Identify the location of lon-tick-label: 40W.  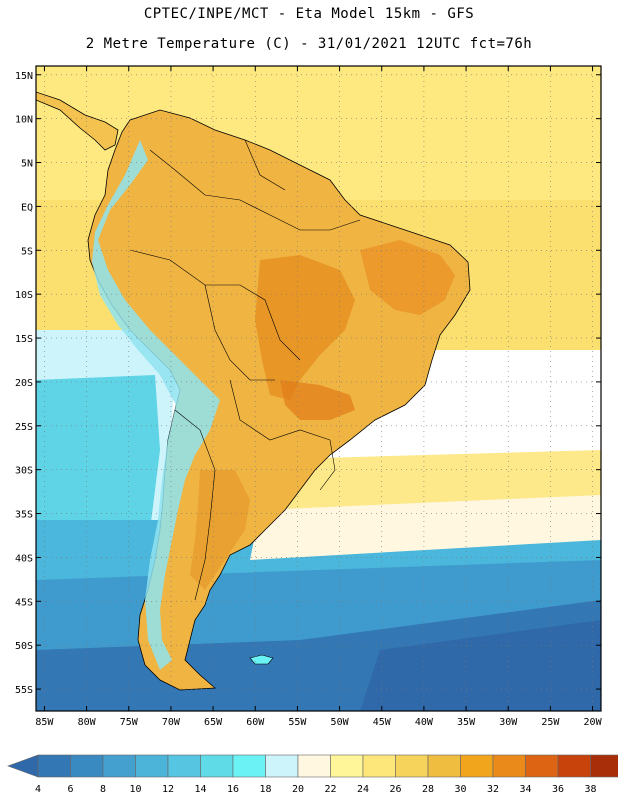
(424, 722).